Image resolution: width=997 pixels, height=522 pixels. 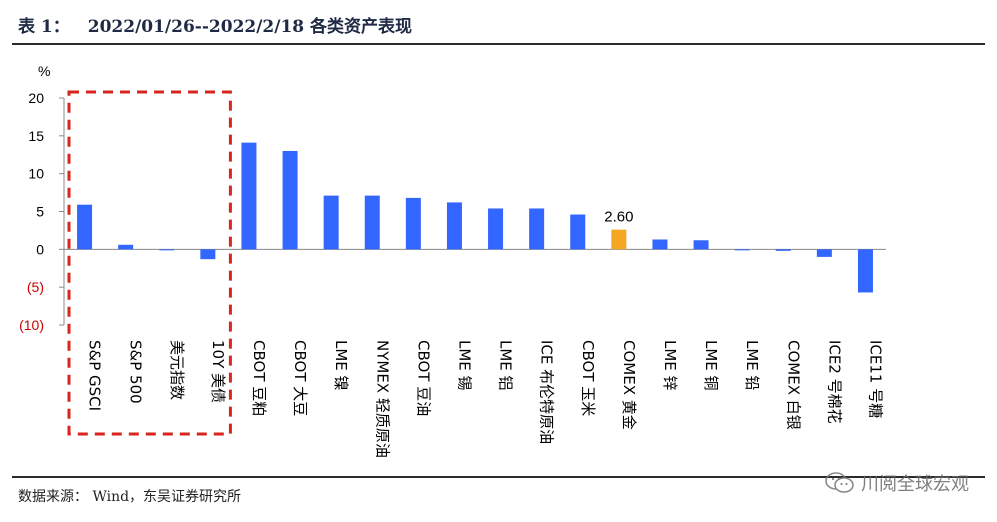 What do you see at coordinates (36, 174) in the screenshot?
I see `y-tick-label: 10` at bounding box center [36, 174].